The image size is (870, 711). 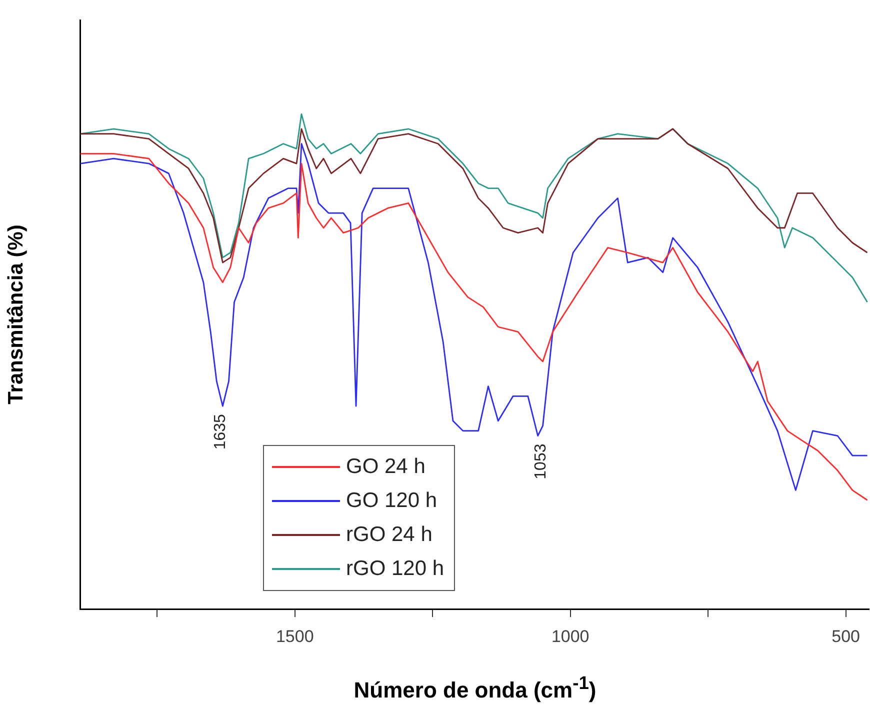 What do you see at coordinates (220, 432) in the screenshot?
I see `annotation: 1635` at bounding box center [220, 432].